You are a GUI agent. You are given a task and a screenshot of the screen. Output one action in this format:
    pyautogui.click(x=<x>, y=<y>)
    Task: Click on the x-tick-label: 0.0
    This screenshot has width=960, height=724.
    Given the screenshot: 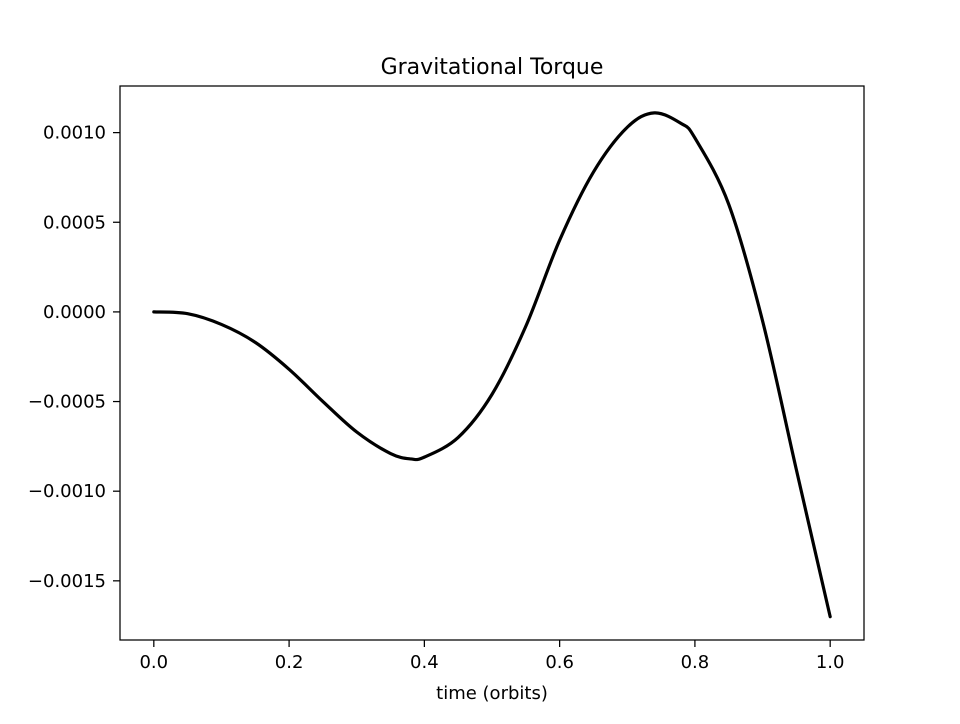 What is the action you would take?
    pyautogui.click(x=153, y=662)
    